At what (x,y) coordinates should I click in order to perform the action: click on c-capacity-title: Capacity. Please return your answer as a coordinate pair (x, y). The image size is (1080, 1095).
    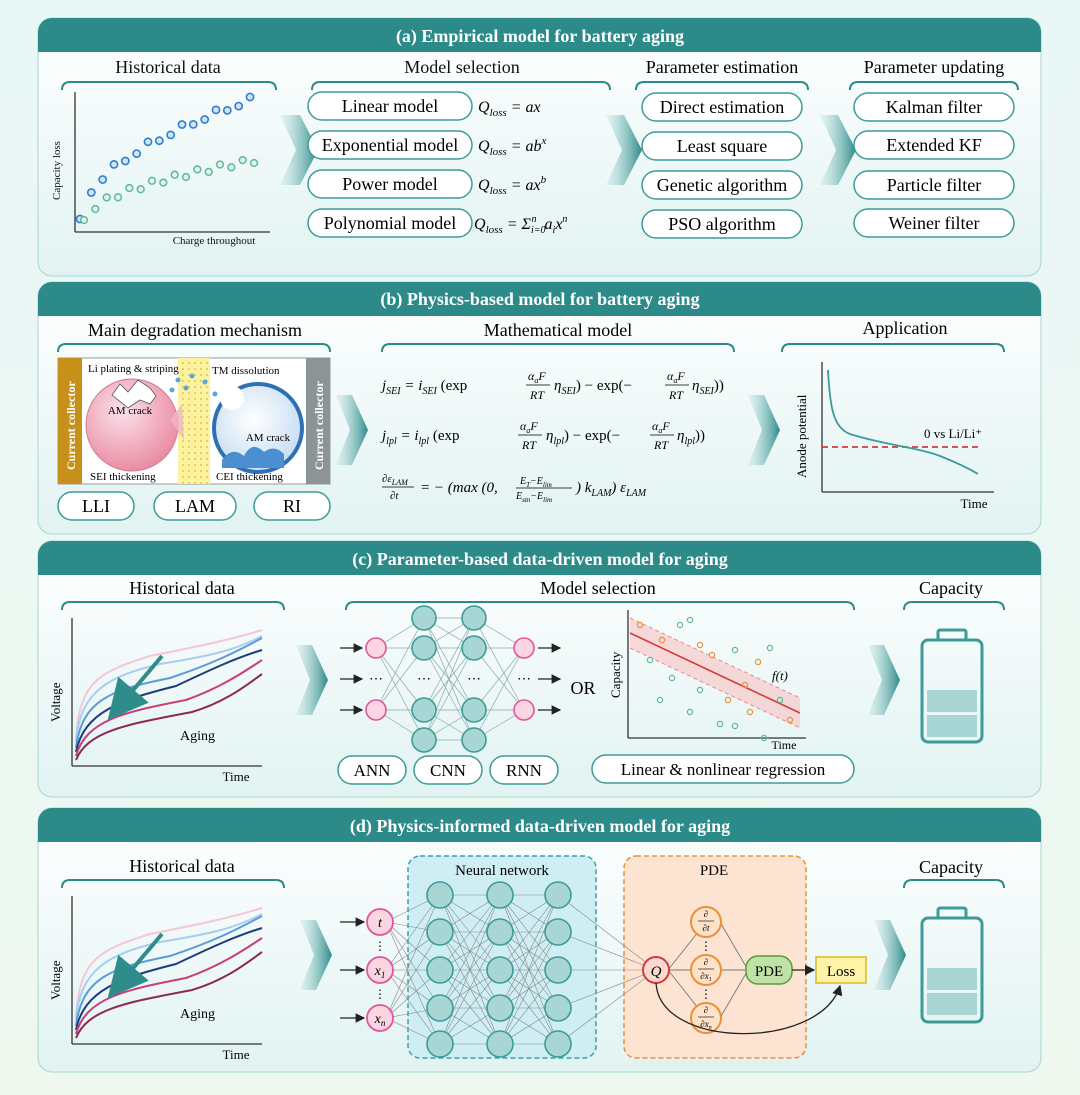
    Looking at the image, I should click on (951, 588).